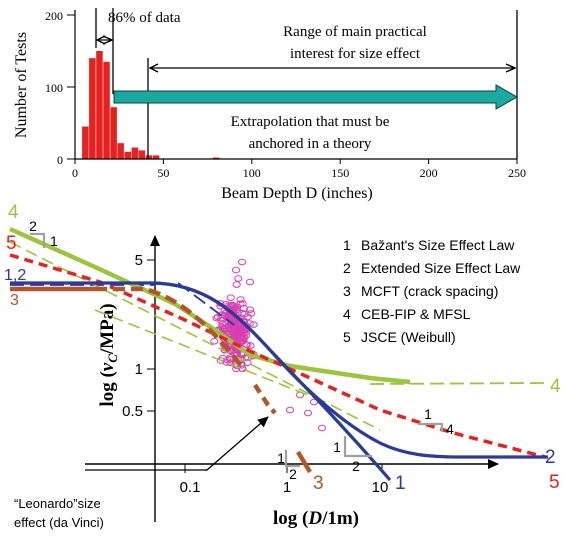  I want to click on asym-green-lower, so click(207, 355).